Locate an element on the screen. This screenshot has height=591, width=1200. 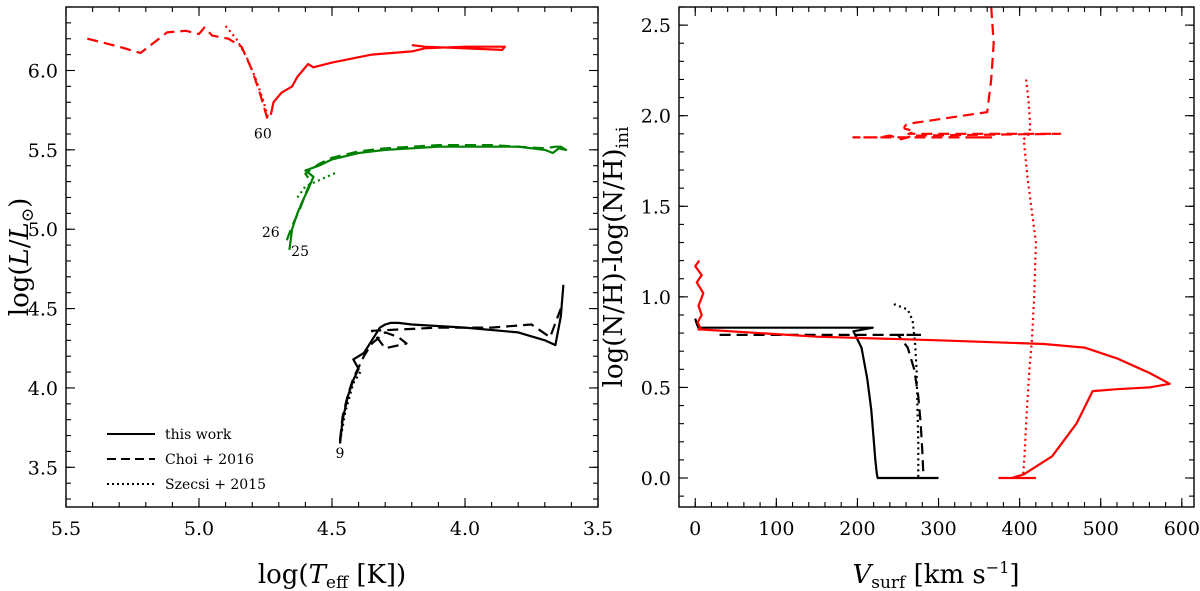
x-tick-label: 4.0 is located at coordinates (465, 529).